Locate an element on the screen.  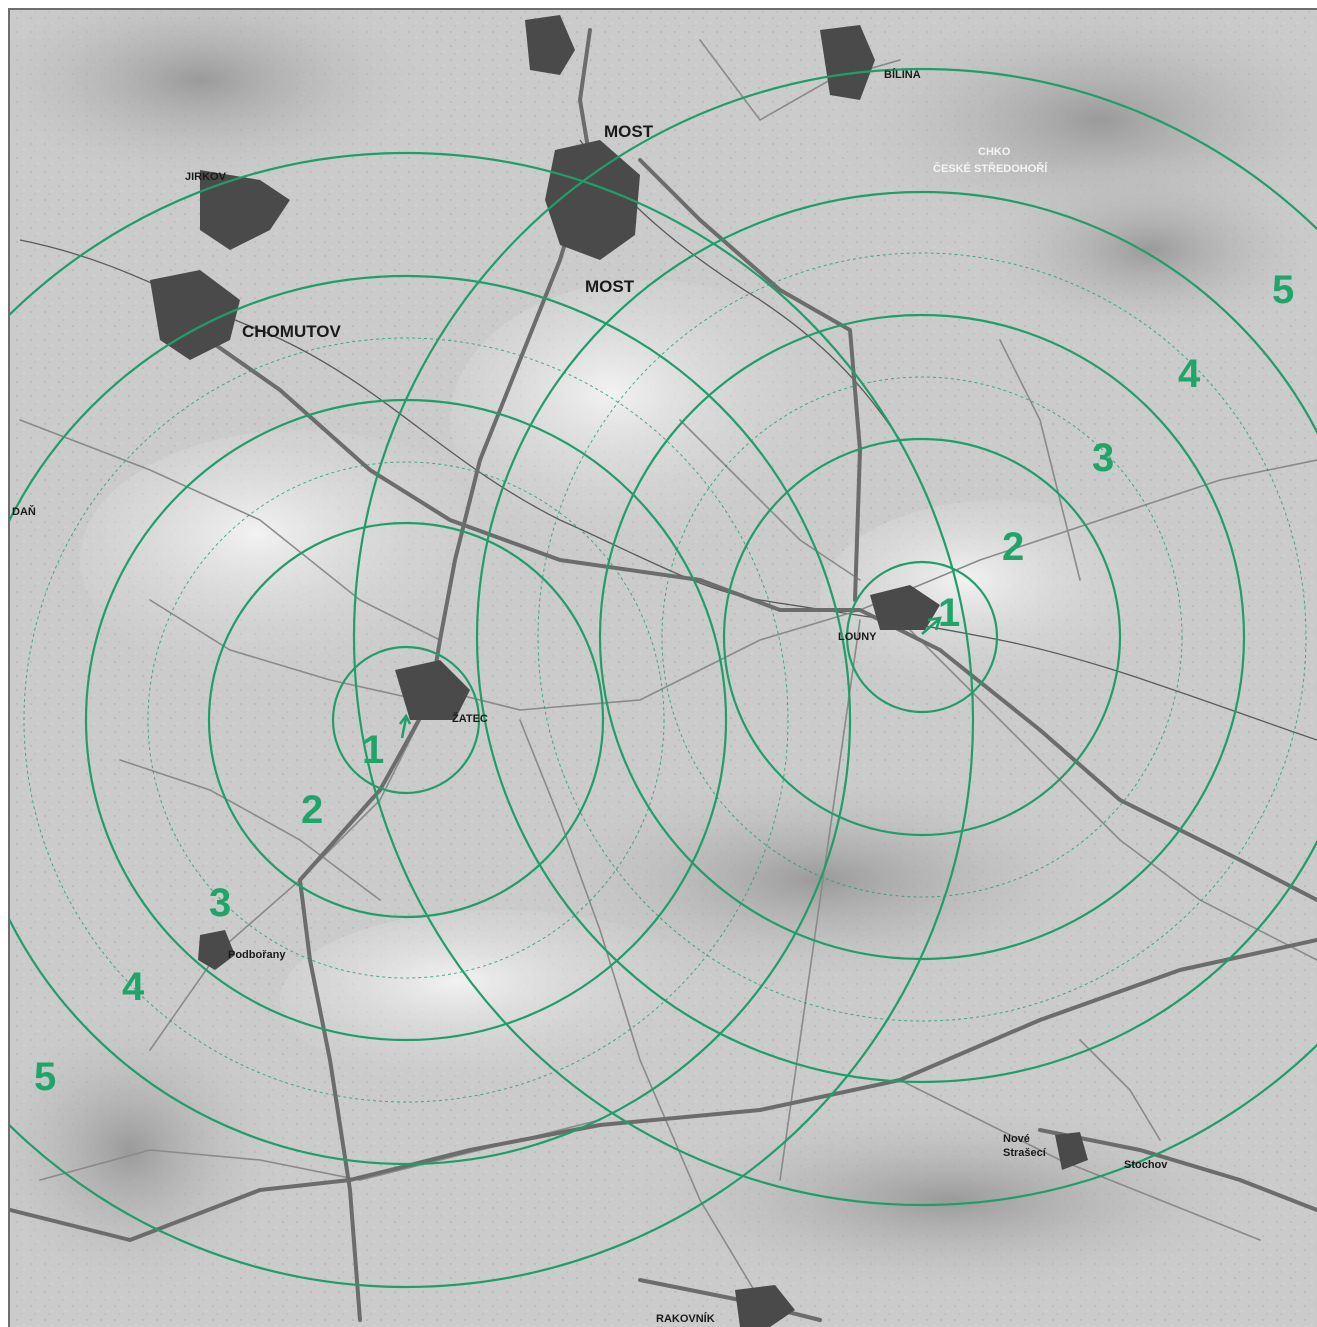
label-rakovnik: RAKOVNÍK is located at coordinates (685, 1318).